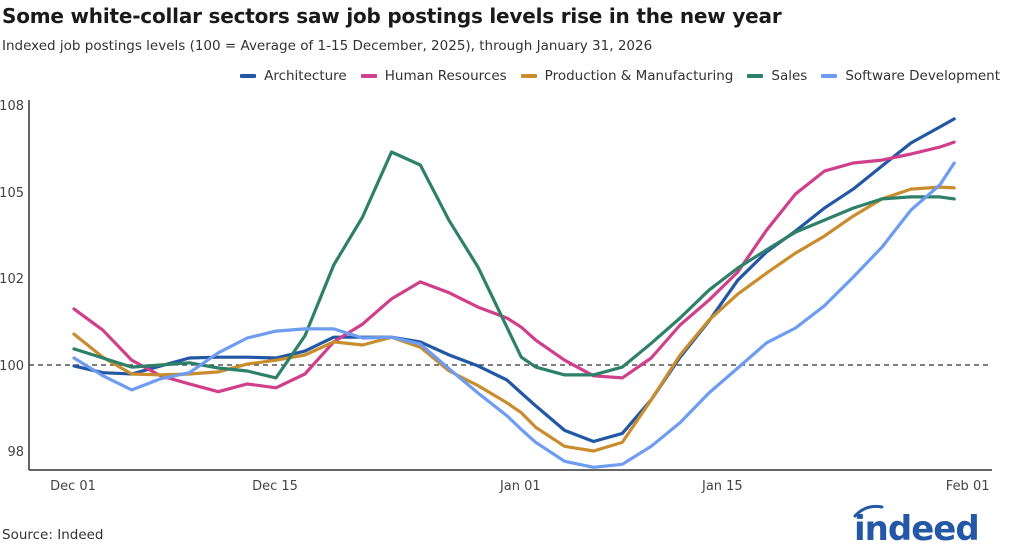 This screenshot has width=1024, height=559. I want to click on y-tick-label: 105, so click(12, 193).